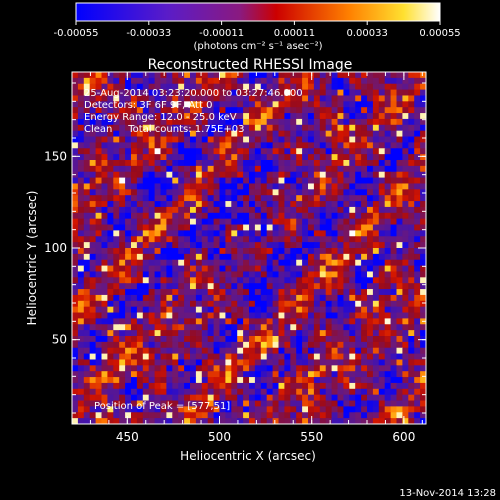 Image resolution: width=500 pixels, height=500 pixels. Describe the element at coordinates (55, 156) in the screenshot. I see `y-tick-label: 150` at that location.